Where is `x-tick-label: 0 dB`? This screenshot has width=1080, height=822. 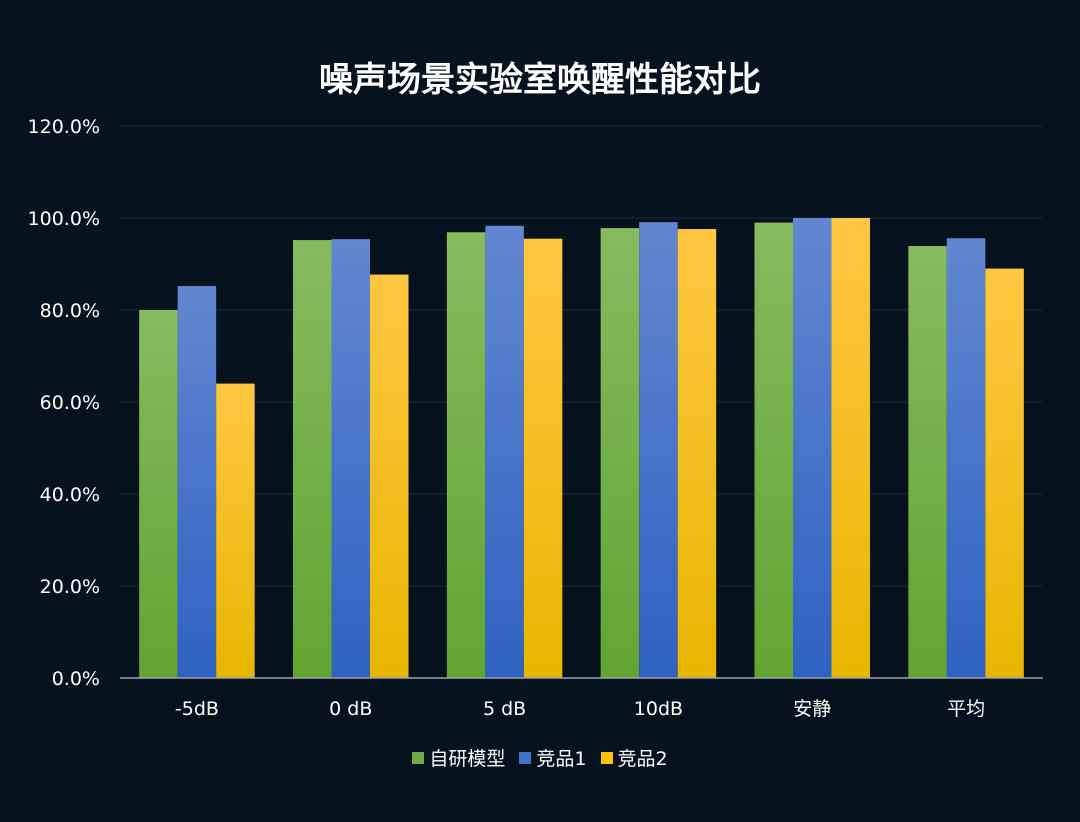 x-tick-label: 0 dB is located at coordinates (350, 709).